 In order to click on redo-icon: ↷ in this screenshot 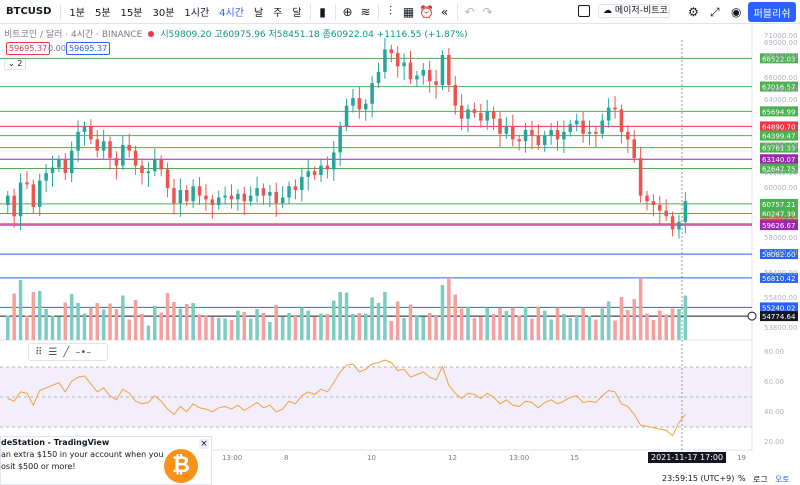, I will do `click(487, 11)`.